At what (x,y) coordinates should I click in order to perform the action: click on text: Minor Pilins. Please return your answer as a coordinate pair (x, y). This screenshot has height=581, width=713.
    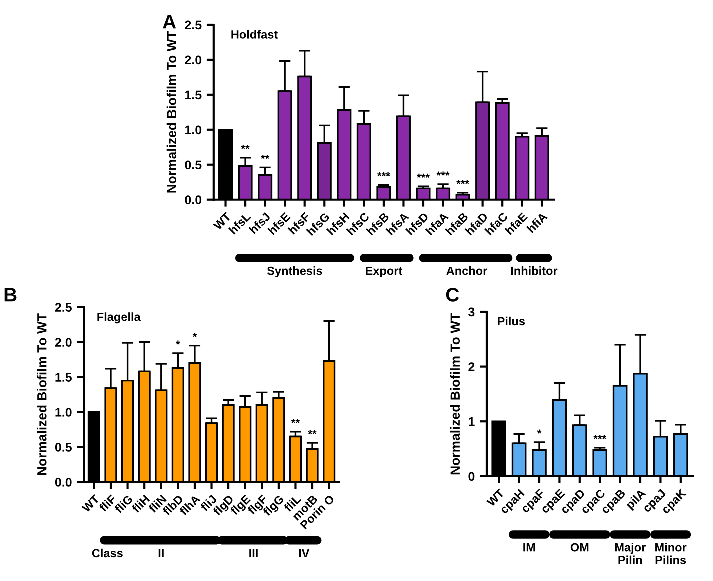
    Looking at the image, I should click on (671, 553).